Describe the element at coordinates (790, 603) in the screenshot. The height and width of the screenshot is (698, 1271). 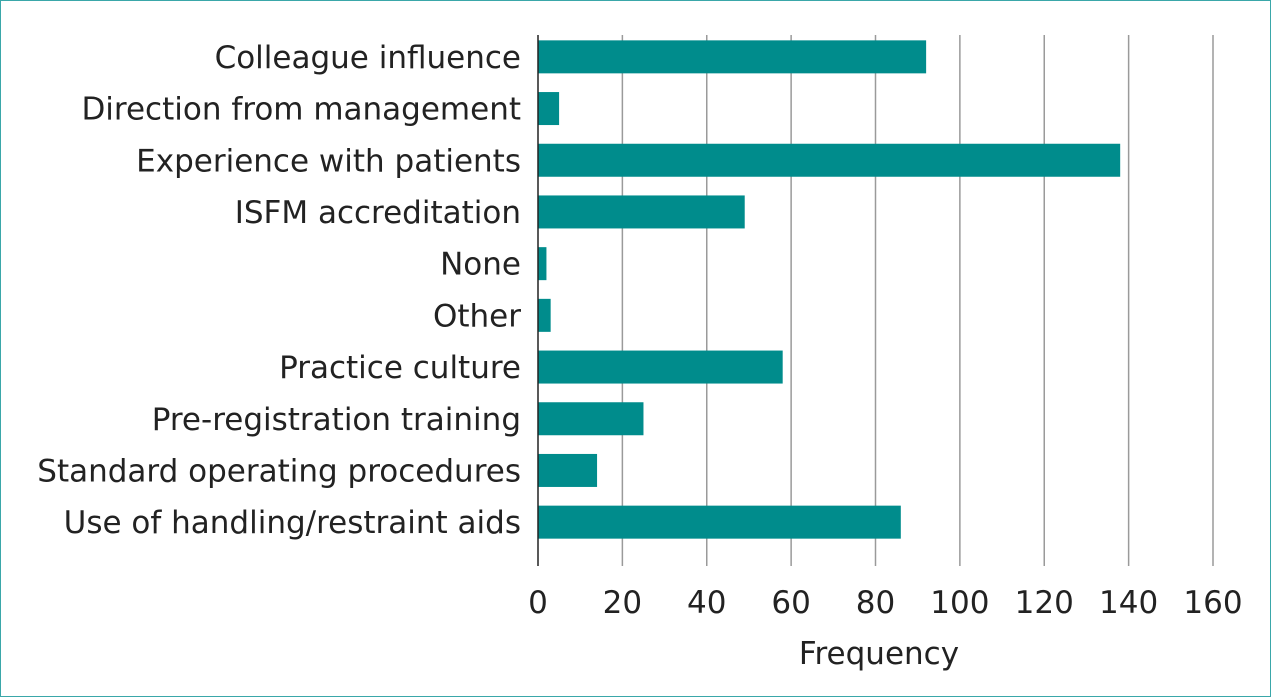
I see `x-tick-label: 60` at that location.